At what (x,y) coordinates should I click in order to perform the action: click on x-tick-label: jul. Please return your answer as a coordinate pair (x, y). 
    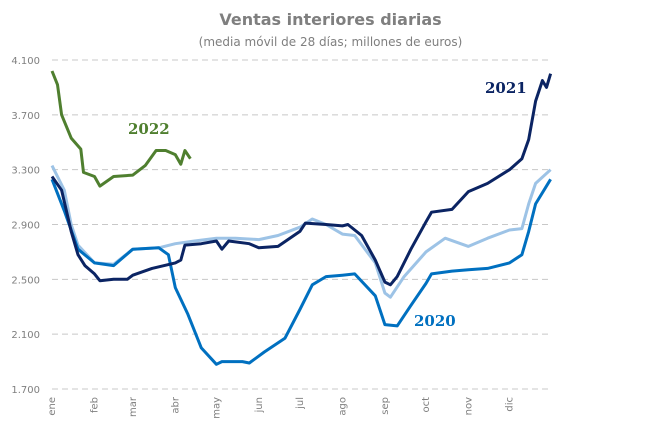
    Looking at the image, I should click on (300, 403).